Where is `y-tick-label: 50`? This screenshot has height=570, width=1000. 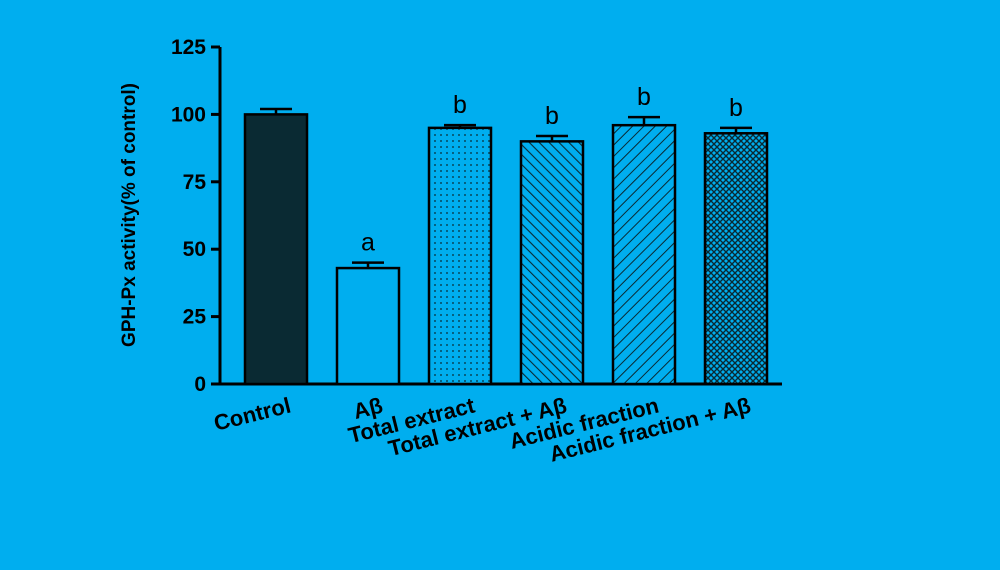
y-tick-label: 50 is located at coordinates (194, 249).